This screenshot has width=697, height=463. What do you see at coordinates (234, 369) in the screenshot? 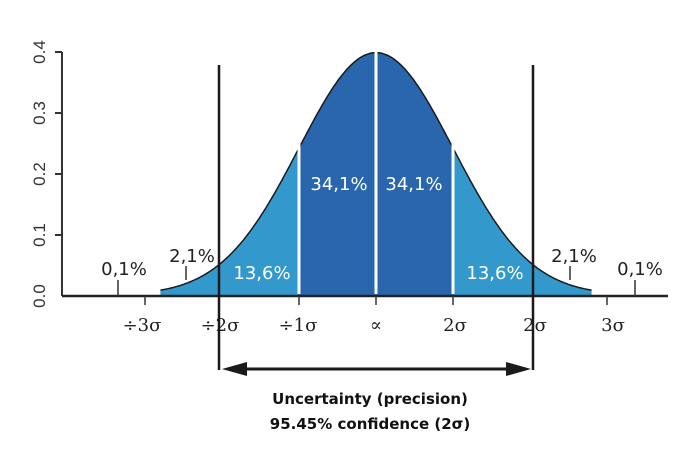
I see `arrow-left-head` at bounding box center [234, 369].